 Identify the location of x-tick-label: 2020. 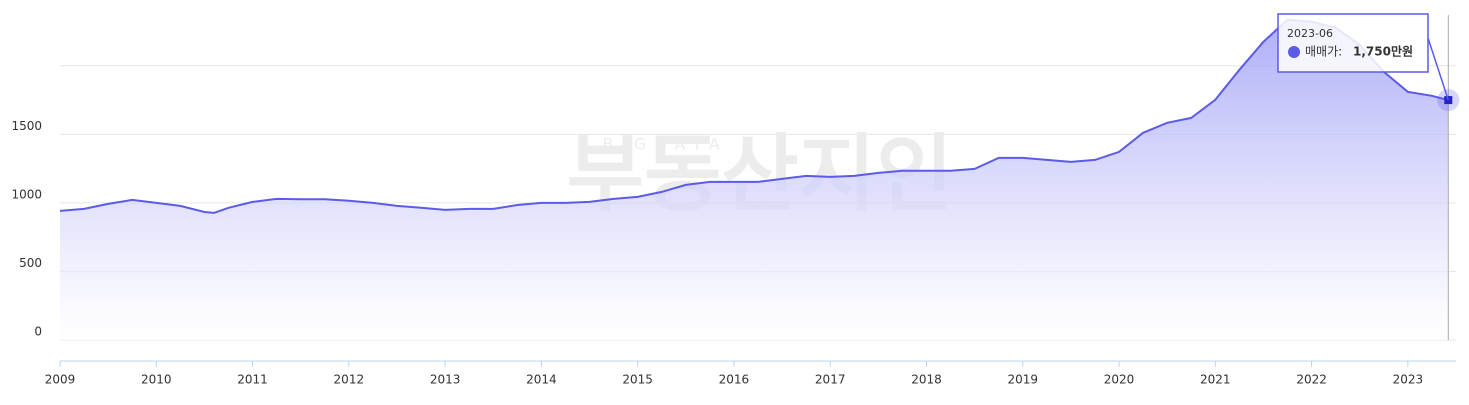
(1119, 380).